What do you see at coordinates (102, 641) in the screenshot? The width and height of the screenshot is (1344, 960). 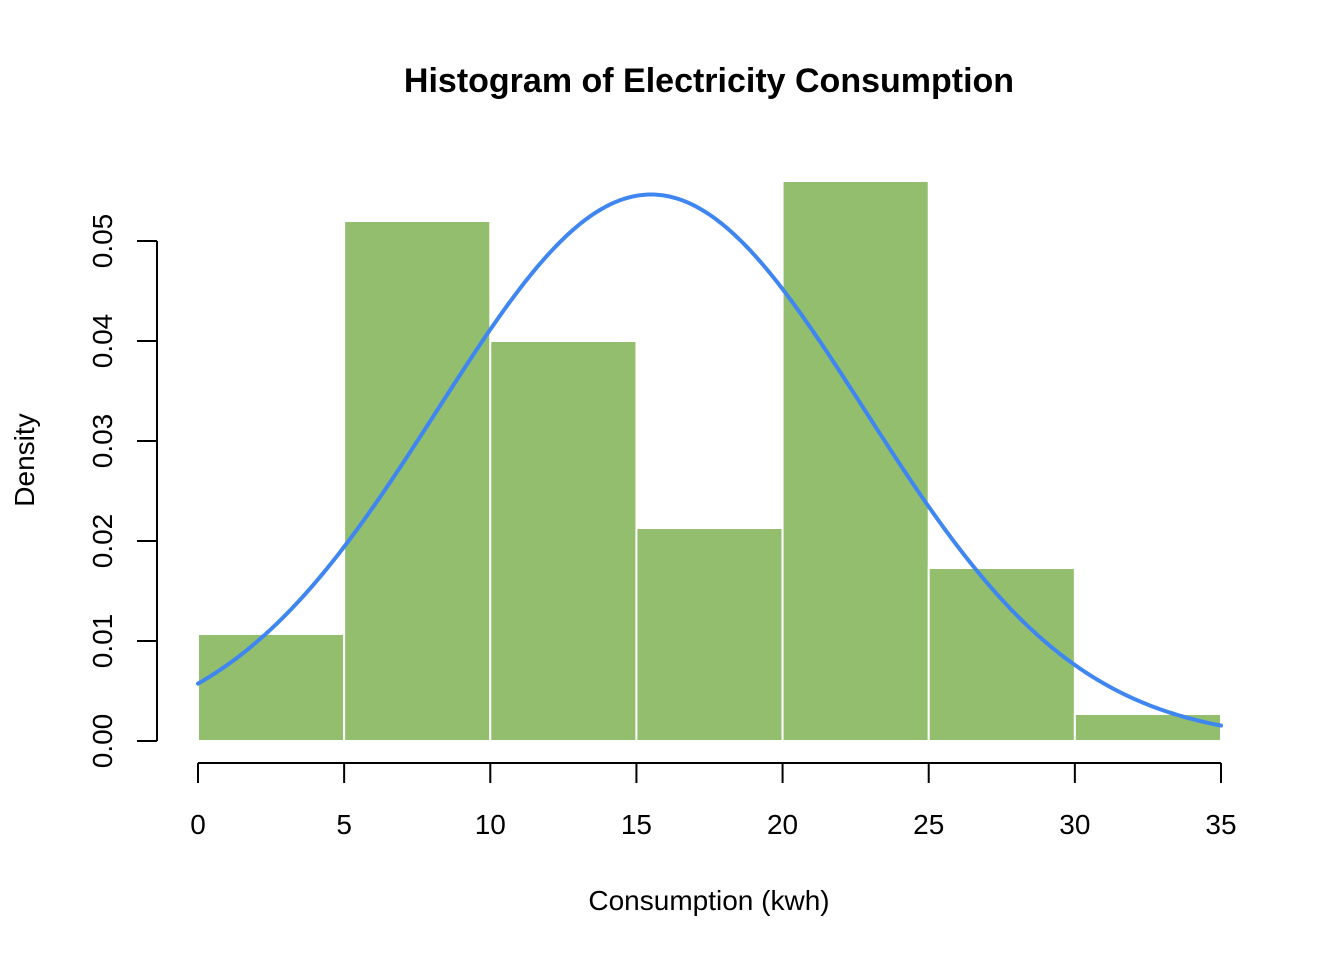 I see `y-tick-label: 0.01` at bounding box center [102, 641].